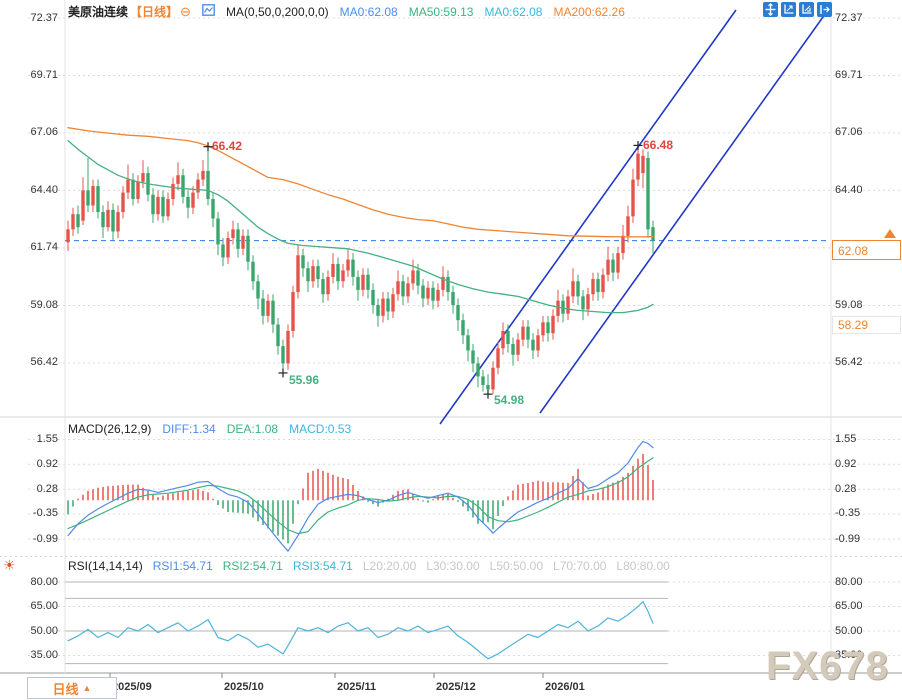  Describe the element at coordinates (846, 488) in the screenshot. I see `y-axis-label-right: 0.28` at that location.